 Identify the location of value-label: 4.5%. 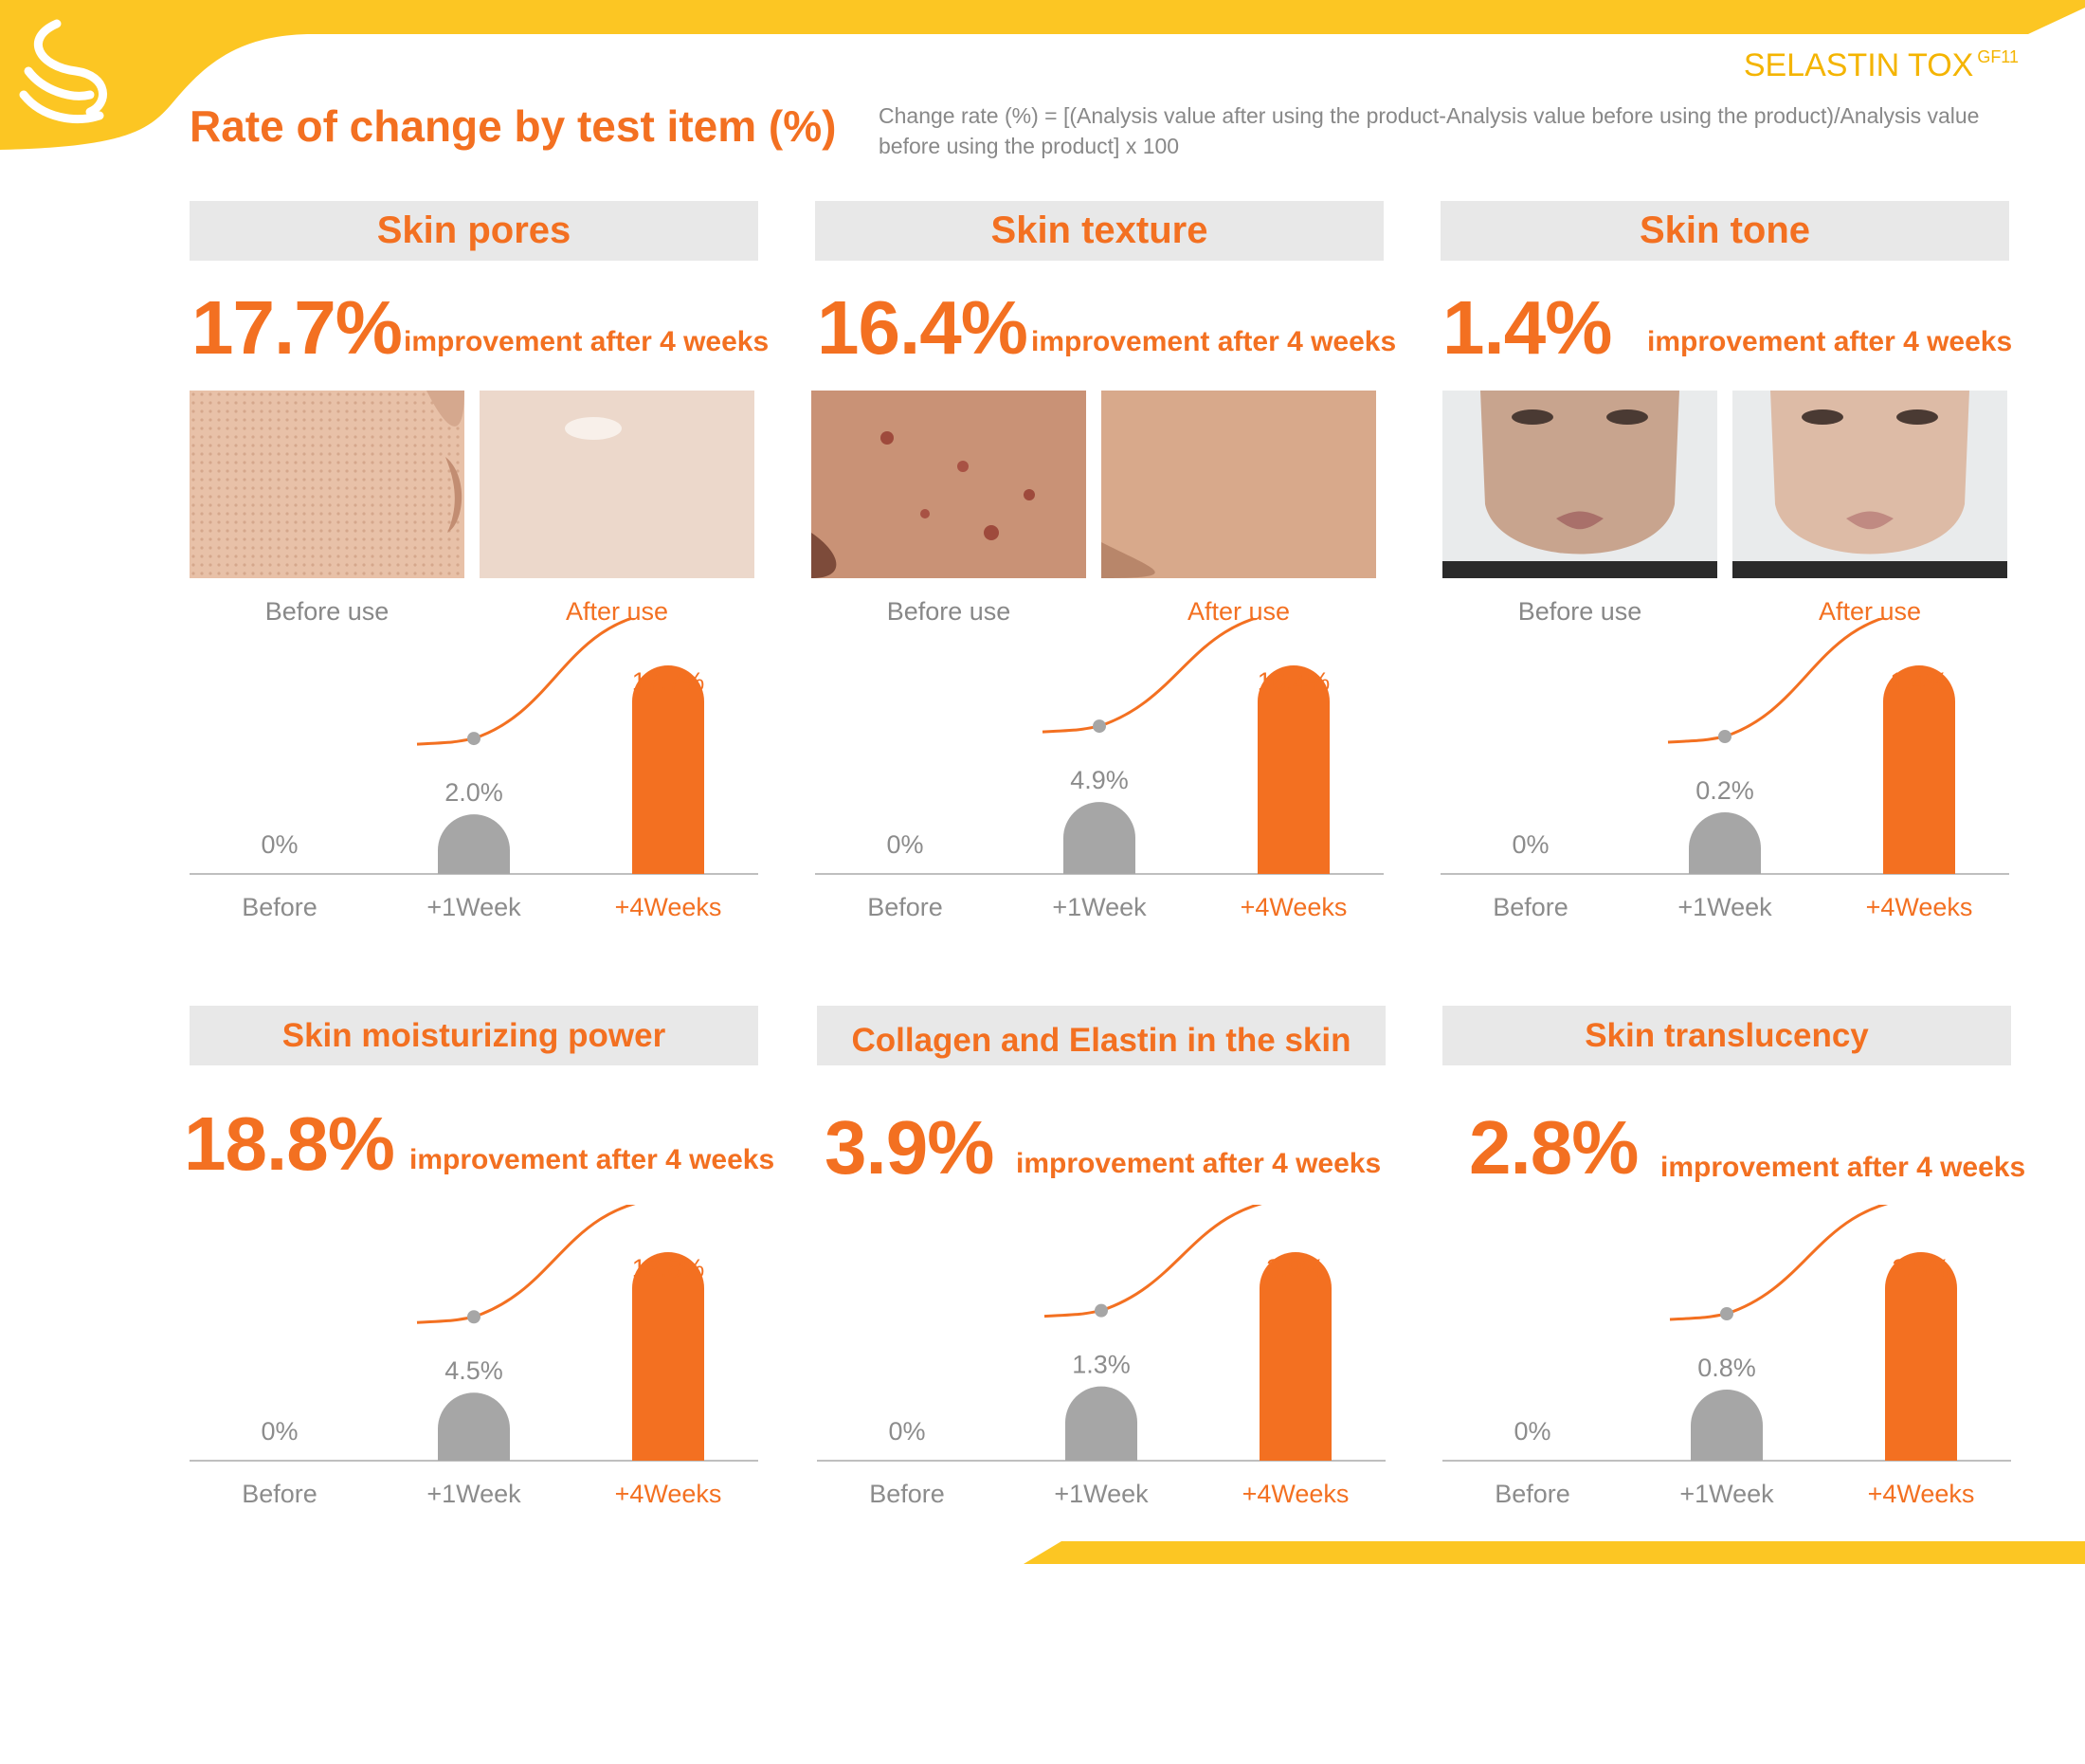
(474, 1370).